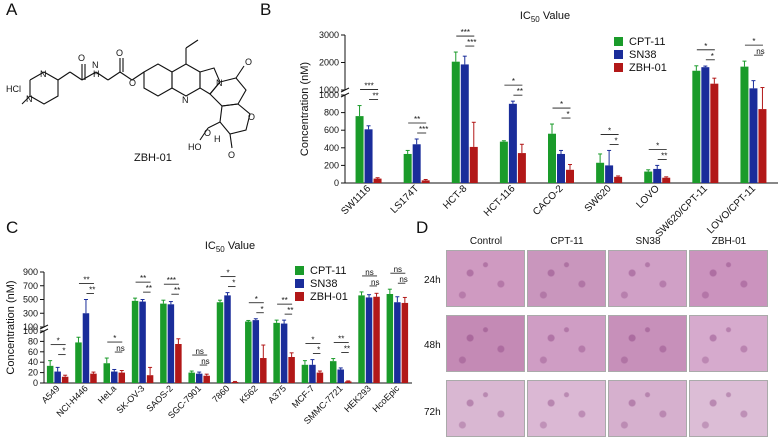  What do you see at coordinates (705, 125) in the screenshot?
I see `bar-SN38-SW620/CPT-11` at bounding box center [705, 125].